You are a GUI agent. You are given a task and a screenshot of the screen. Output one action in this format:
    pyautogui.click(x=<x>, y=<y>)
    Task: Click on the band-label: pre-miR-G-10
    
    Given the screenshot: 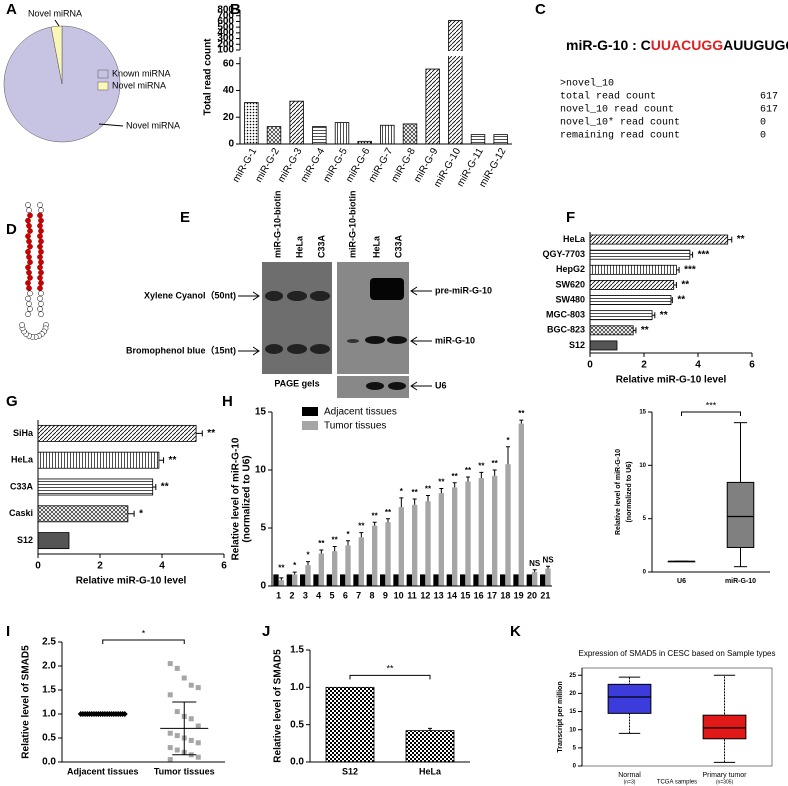 What is the action you would take?
    pyautogui.click(x=463, y=290)
    